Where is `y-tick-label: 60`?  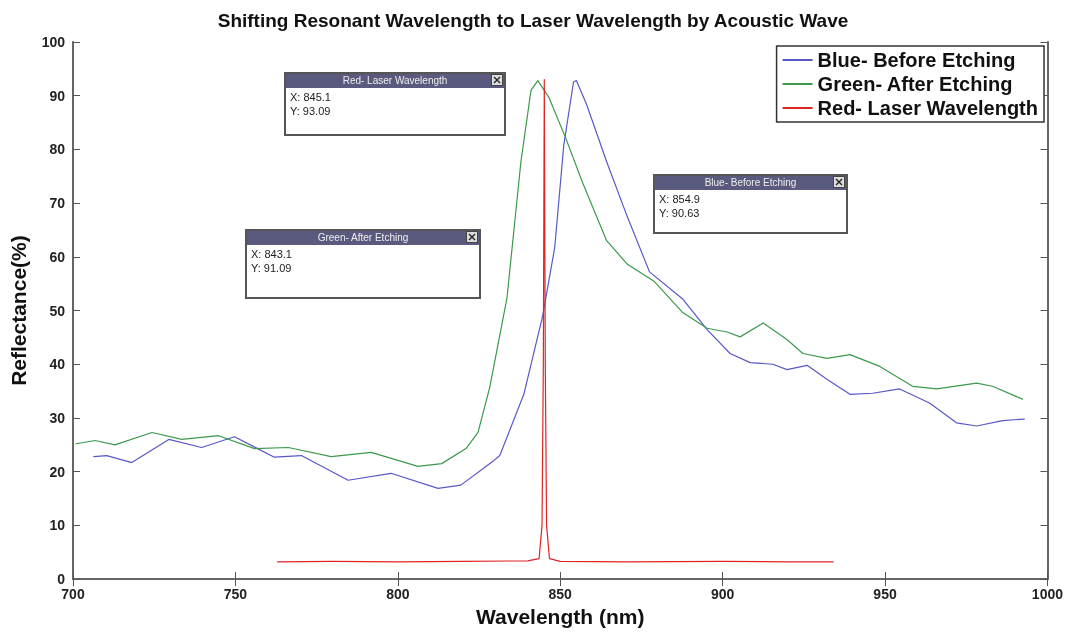
y-tick-label: 60 is located at coordinates (57, 256).